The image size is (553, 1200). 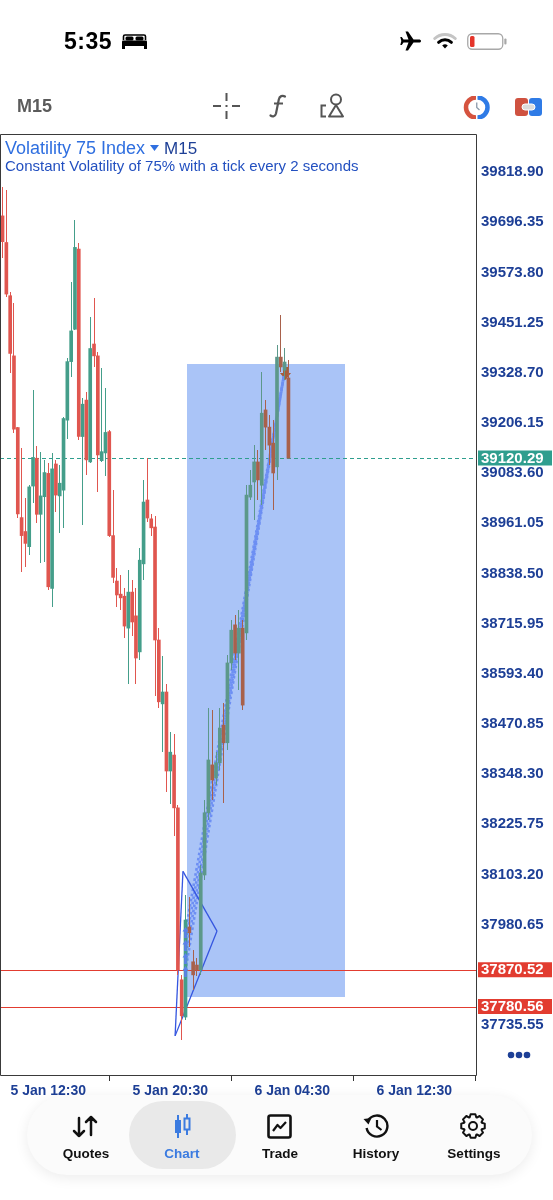 What do you see at coordinates (512, 321) in the screenshot?
I see `y-tick-label: 39451.25` at bounding box center [512, 321].